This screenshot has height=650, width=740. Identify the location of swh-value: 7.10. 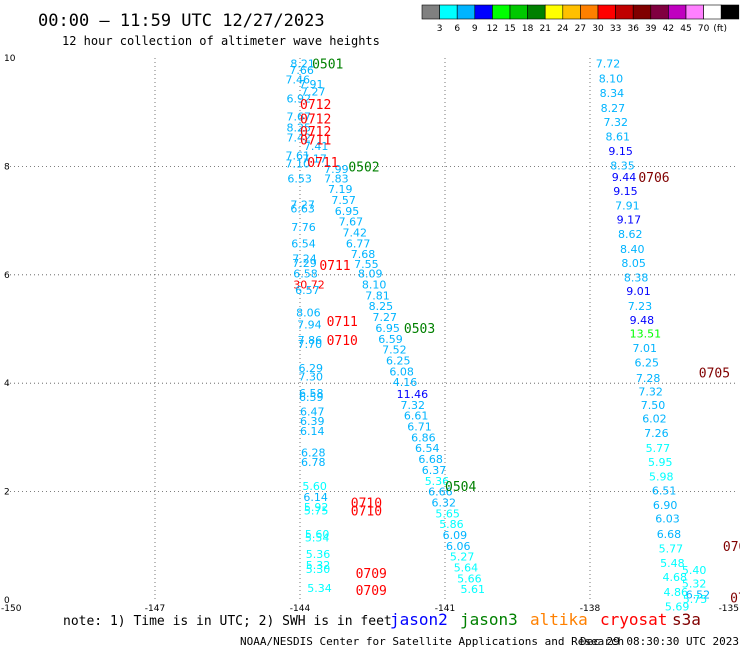
(298, 164).